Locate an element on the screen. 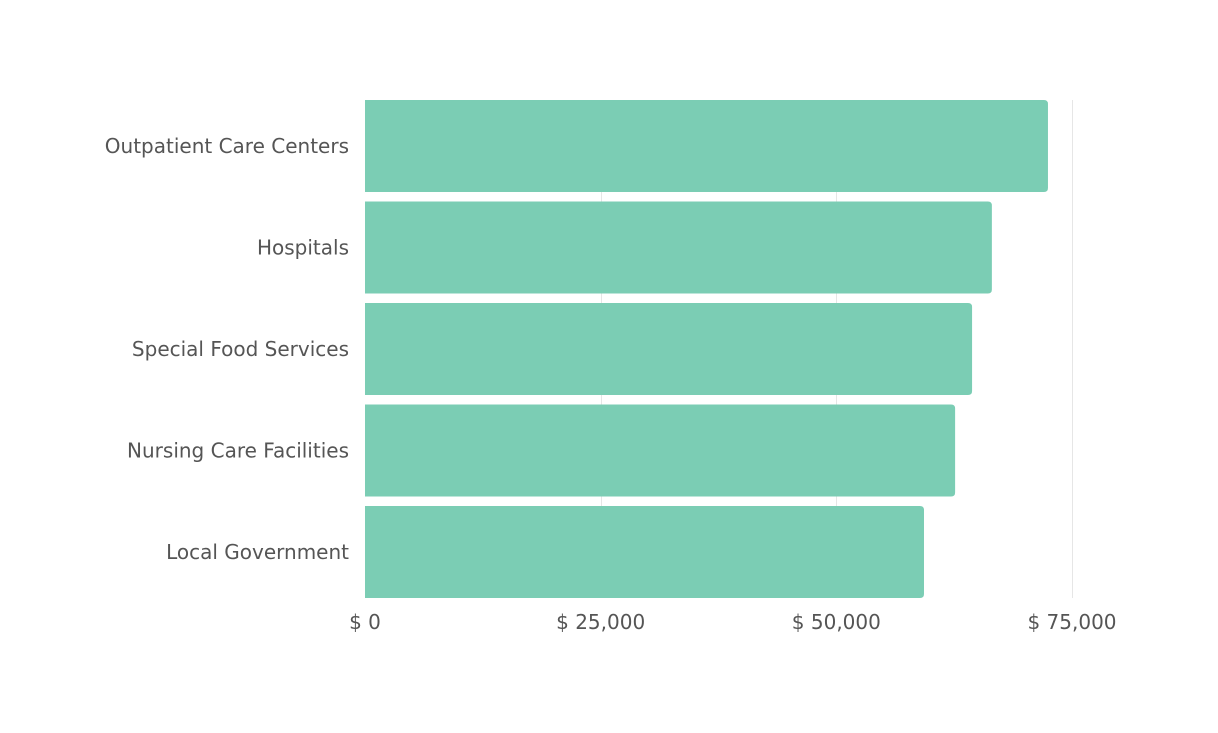 This screenshot has height=733, width=1218. category-label: Outpatient Care Centers is located at coordinates (227, 146).